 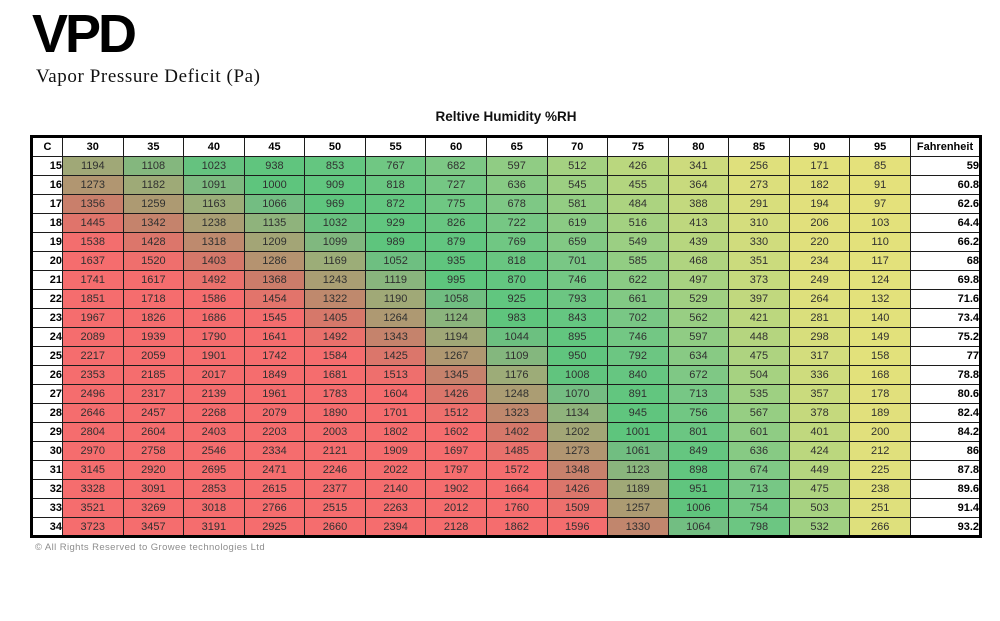 I want to click on rh-column-header: 70, so click(x=577, y=146).